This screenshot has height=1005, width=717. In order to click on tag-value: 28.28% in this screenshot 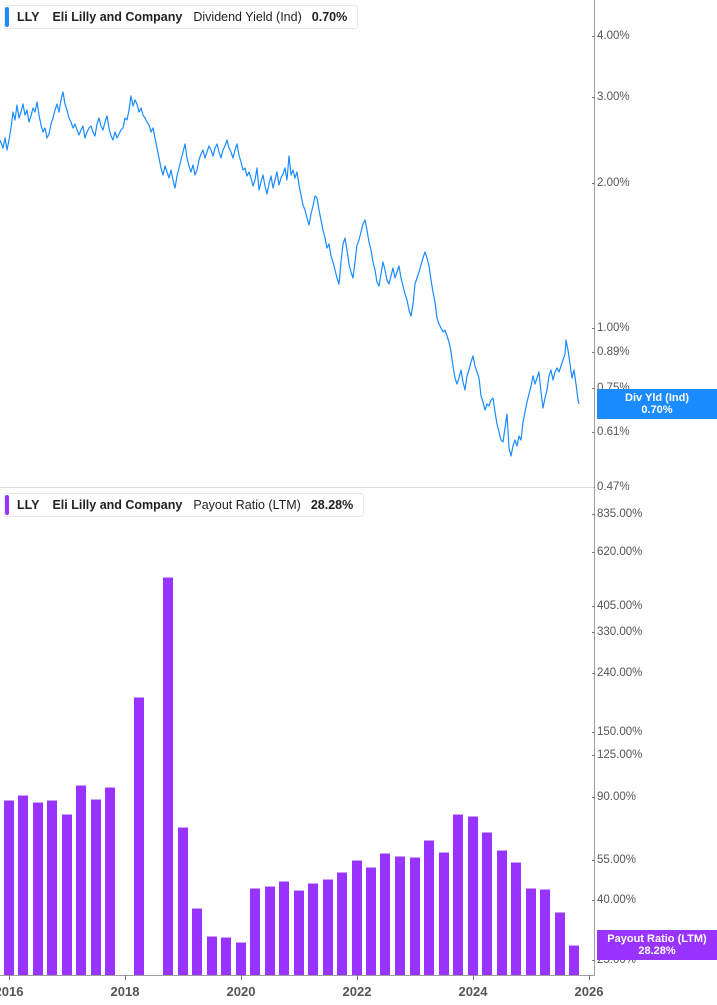, I will do `click(657, 951)`.